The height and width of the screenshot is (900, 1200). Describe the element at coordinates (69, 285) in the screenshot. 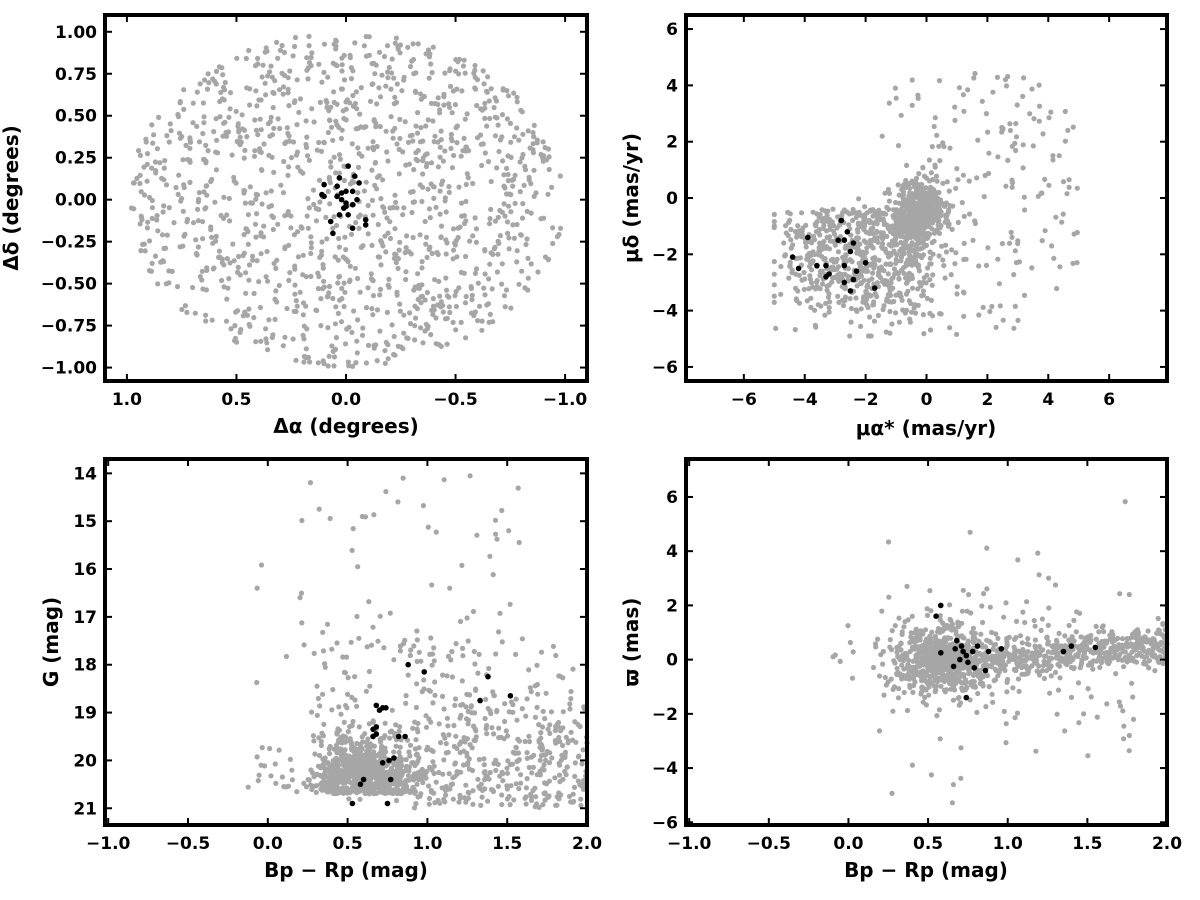

I see `y-tick-label: −0.50` at that location.